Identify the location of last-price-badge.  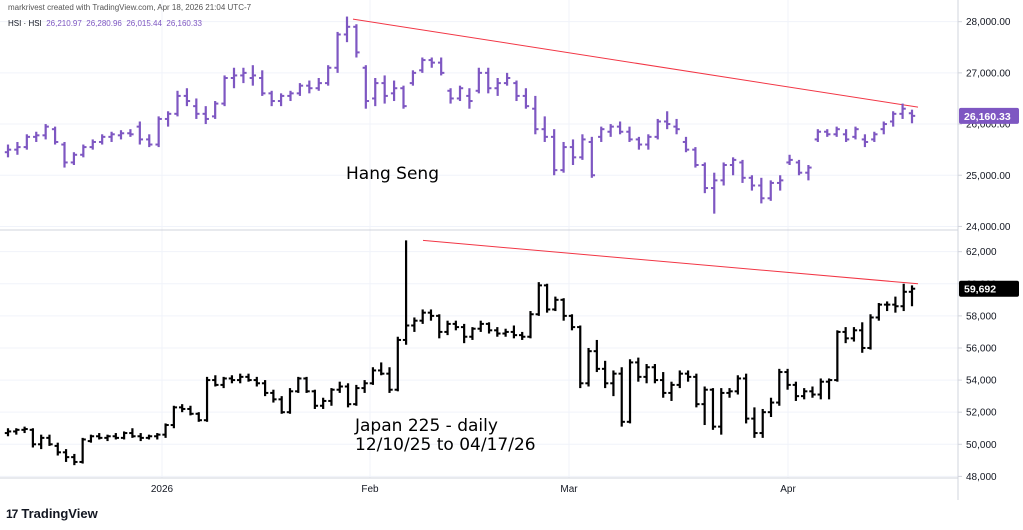
(989, 115).